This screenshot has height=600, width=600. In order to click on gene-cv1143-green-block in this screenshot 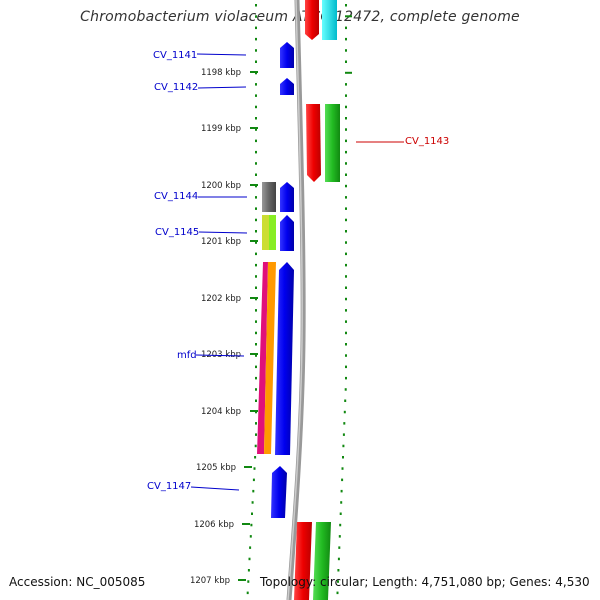, I will do `click(332, 143)`.